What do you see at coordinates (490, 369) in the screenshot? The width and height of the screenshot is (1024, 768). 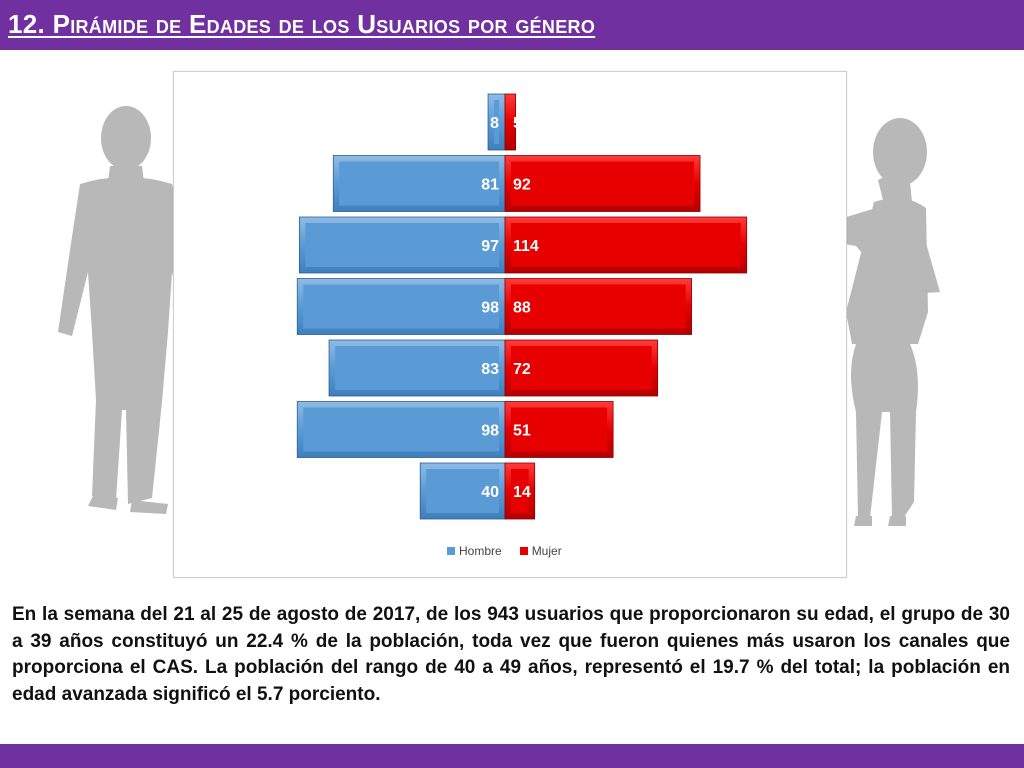 I see `label-hombre-5: 83` at bounding box center [490, 369].